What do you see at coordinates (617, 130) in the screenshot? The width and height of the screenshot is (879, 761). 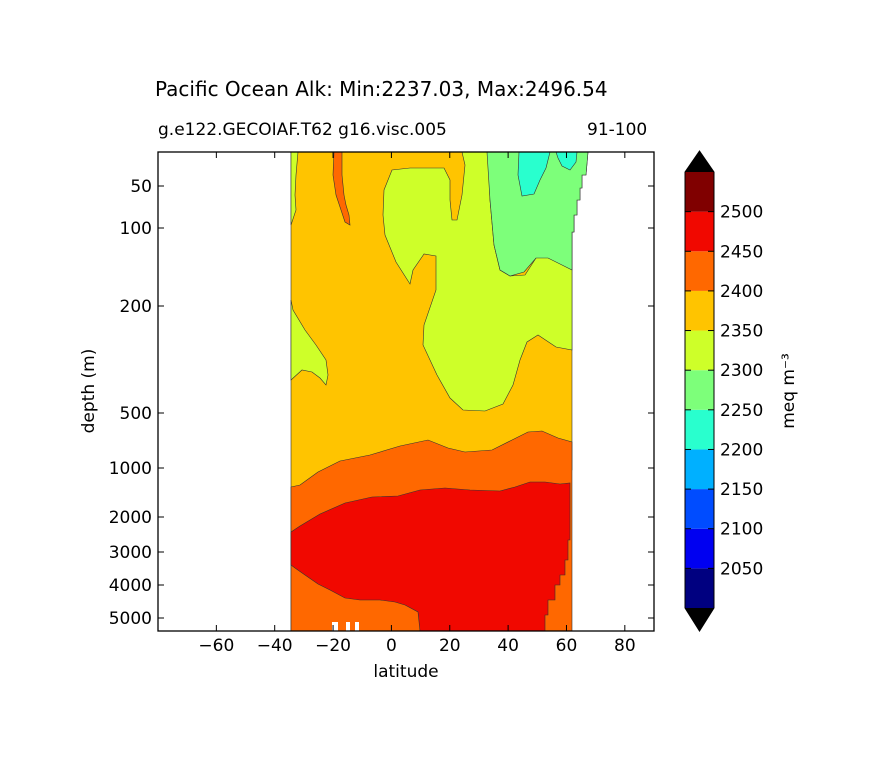 I see `chart-subtitle-right: 91-100` at bounding box center [617, 130].